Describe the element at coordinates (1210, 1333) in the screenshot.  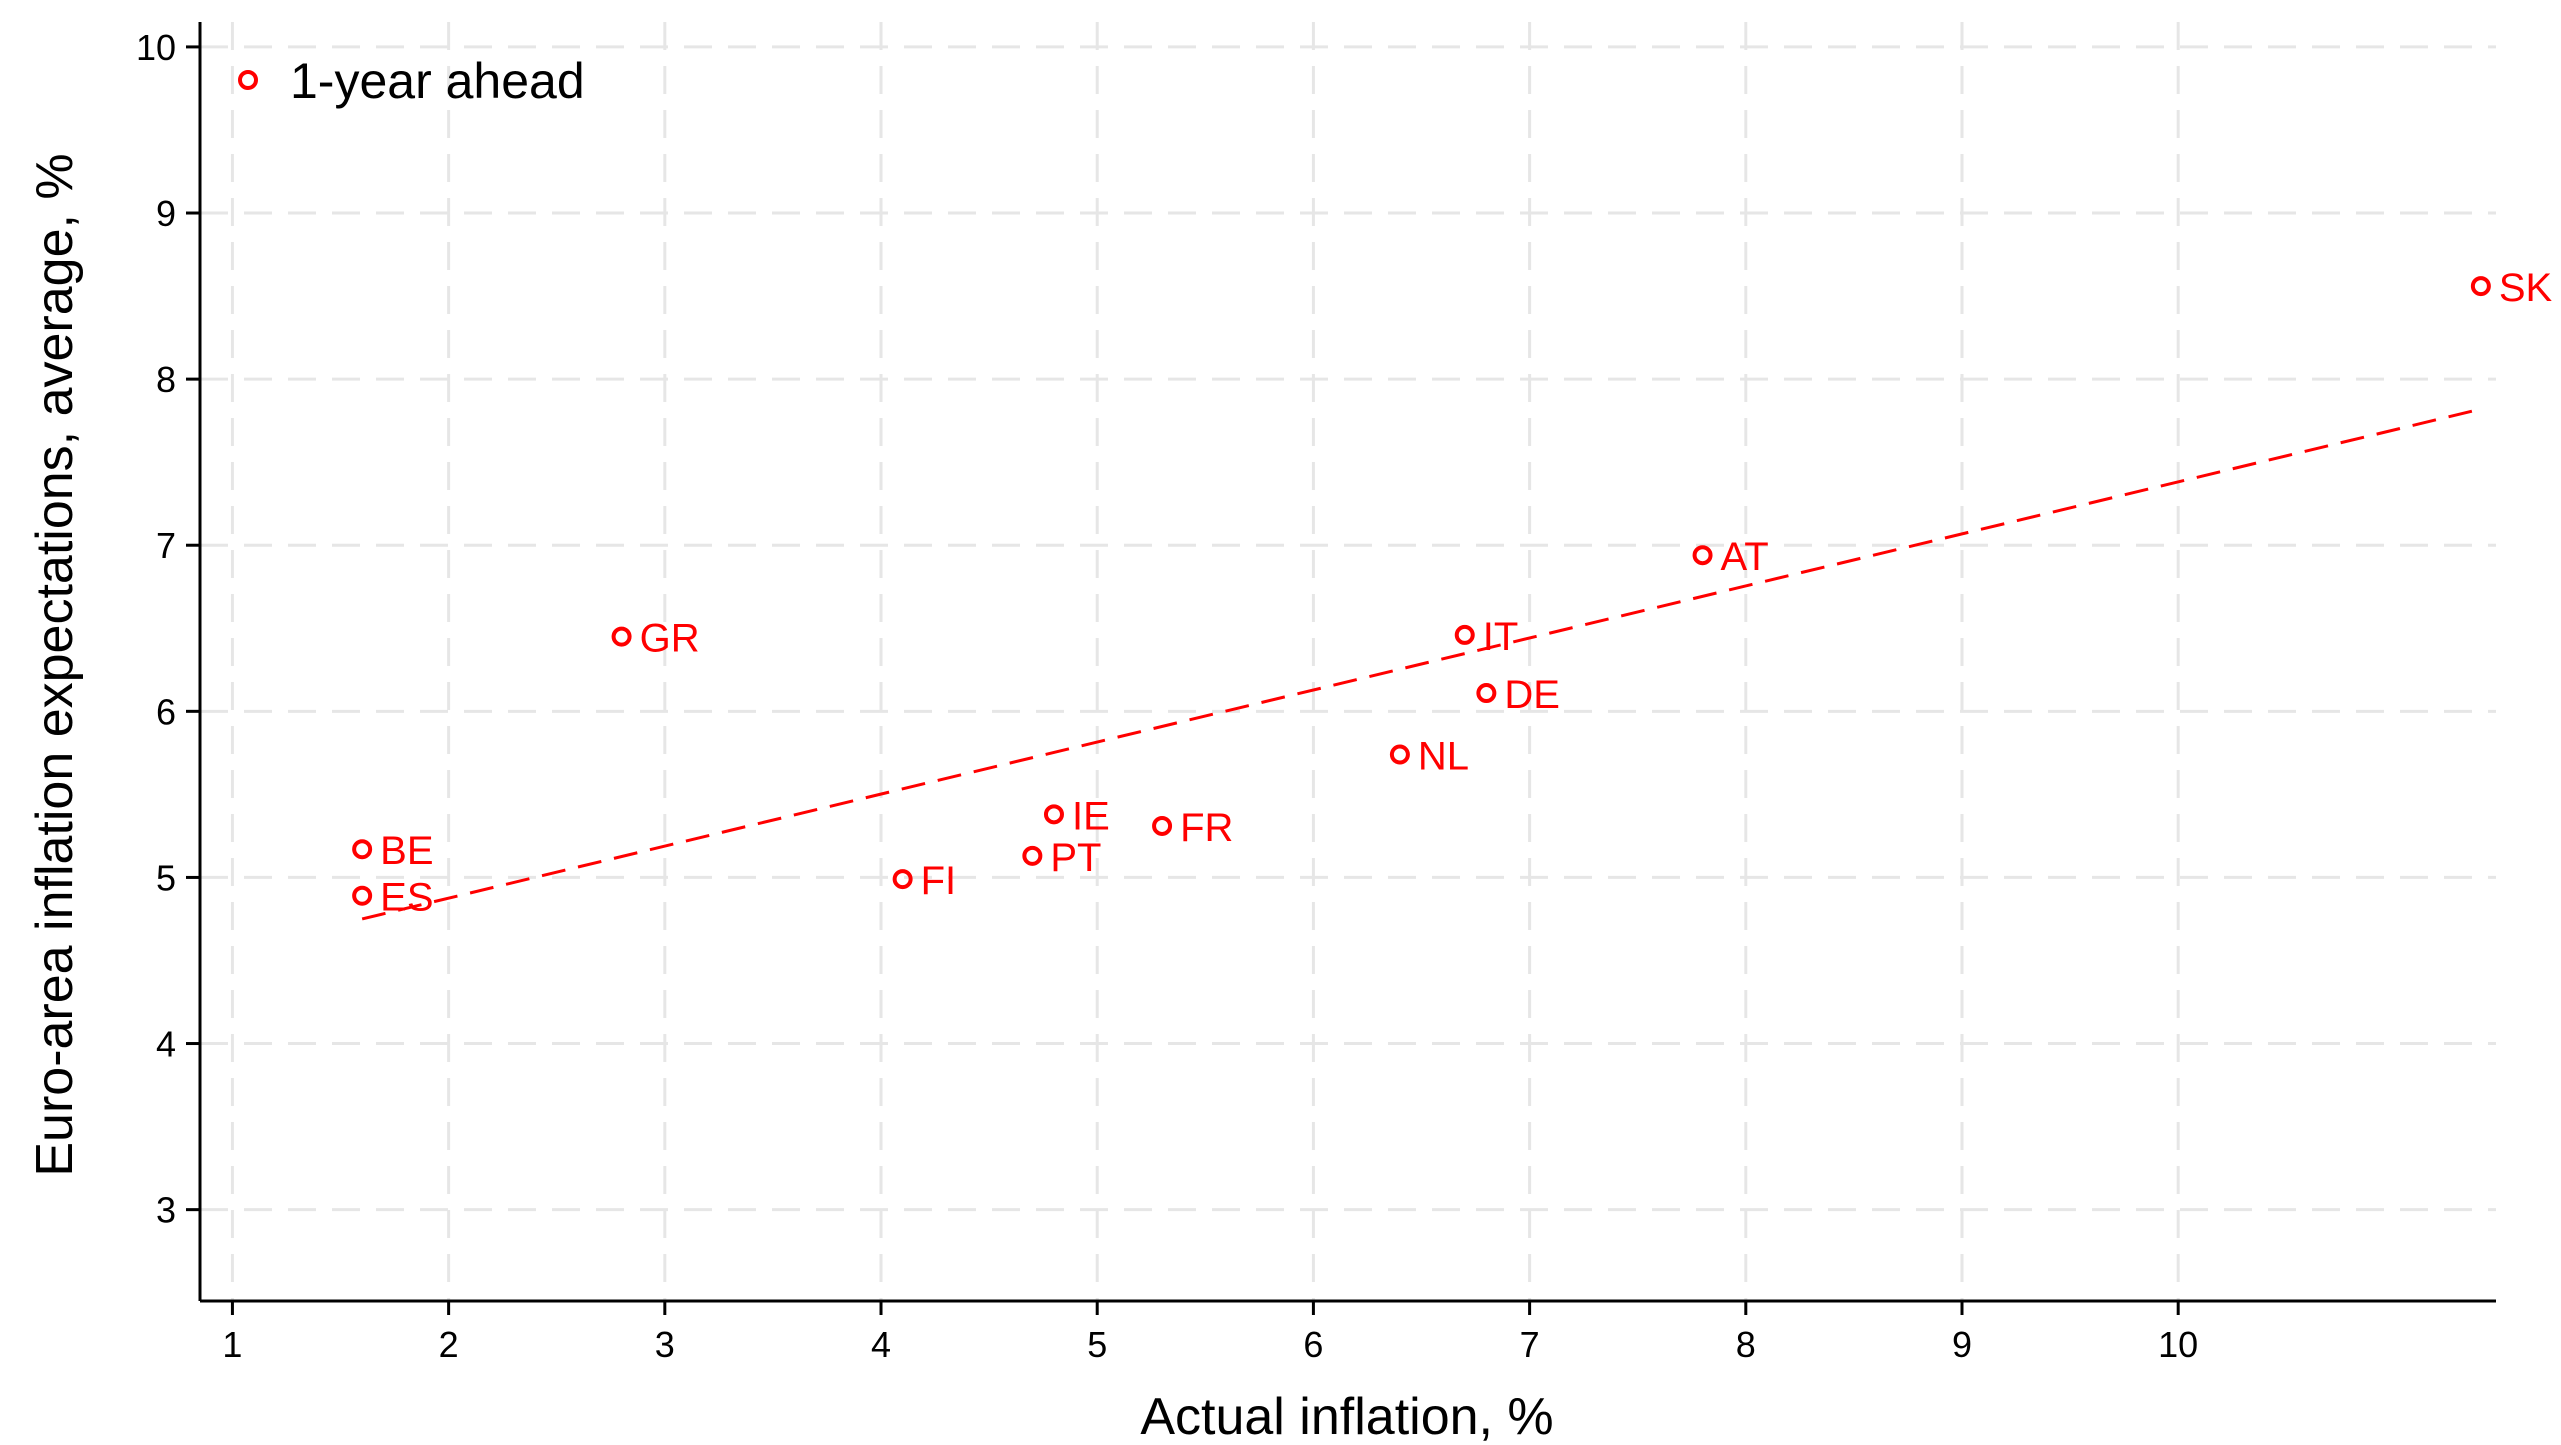
I see `x-axis-ticks: 1 2 3 4 5 6 7 8 9 10` at that location.